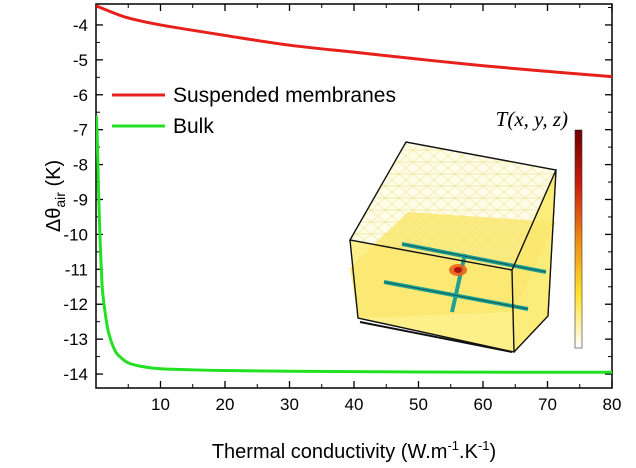 The image size is (636, 468). I want to click on y-tick-label: -8, so click(80, 165).